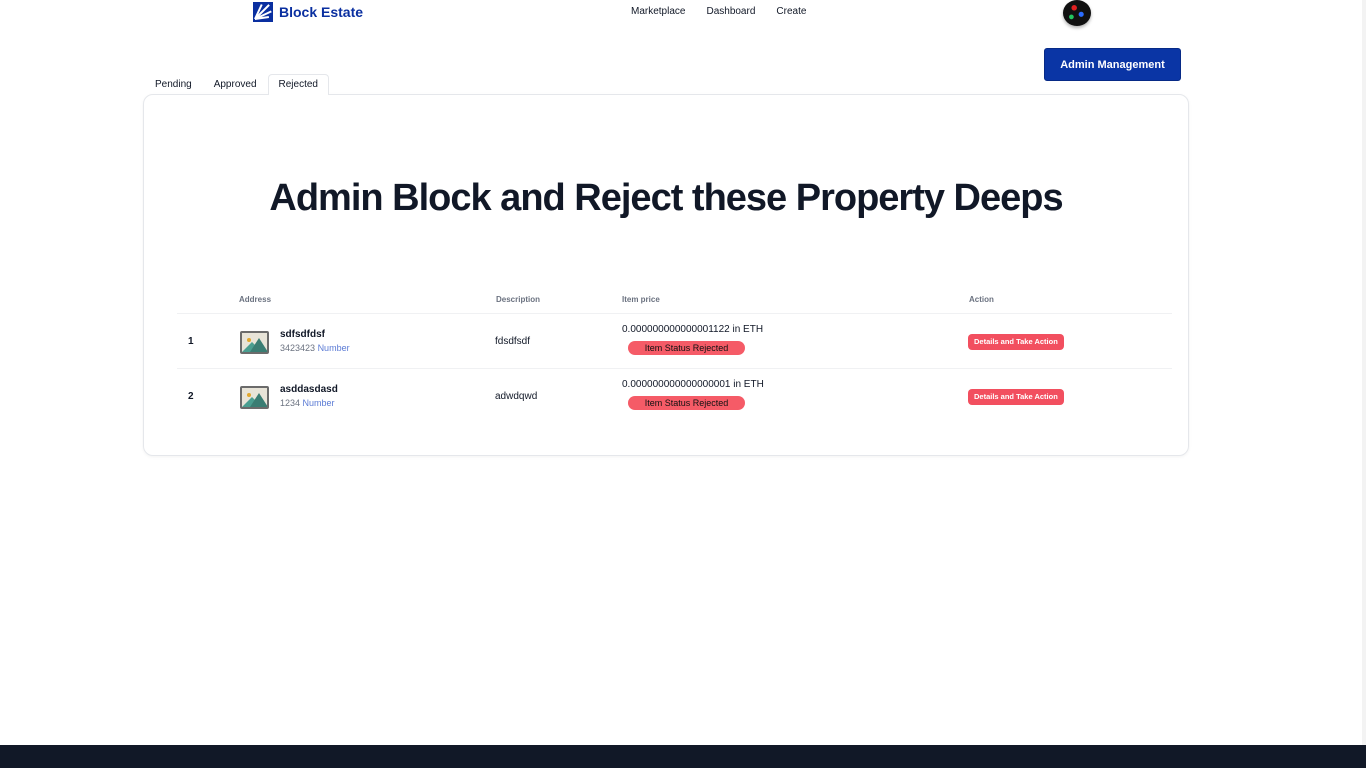 Image resolution: width=1366 pixels, height=768 pixels. I want to click on scrollbar, so click(1364, 372).